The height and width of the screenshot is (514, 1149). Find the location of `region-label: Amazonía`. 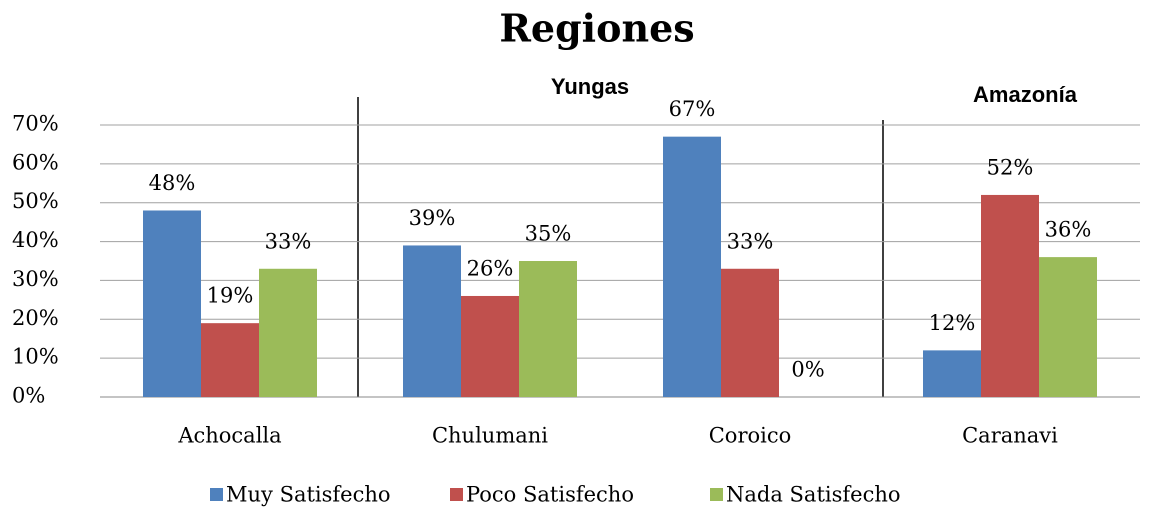

region-label: Amazonía is located at coordinates (1025, 94).